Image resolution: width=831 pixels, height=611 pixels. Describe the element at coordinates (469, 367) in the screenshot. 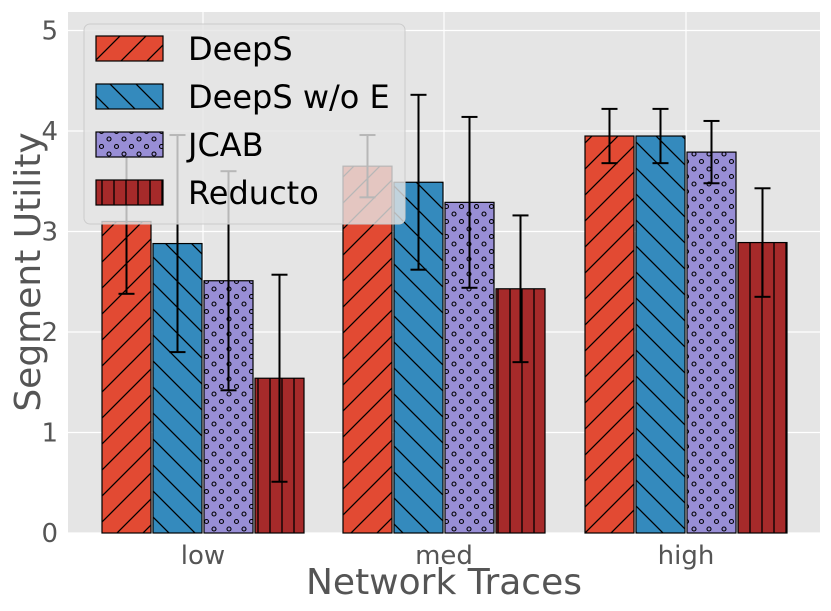

I see `bar-jcab-med` at that location.